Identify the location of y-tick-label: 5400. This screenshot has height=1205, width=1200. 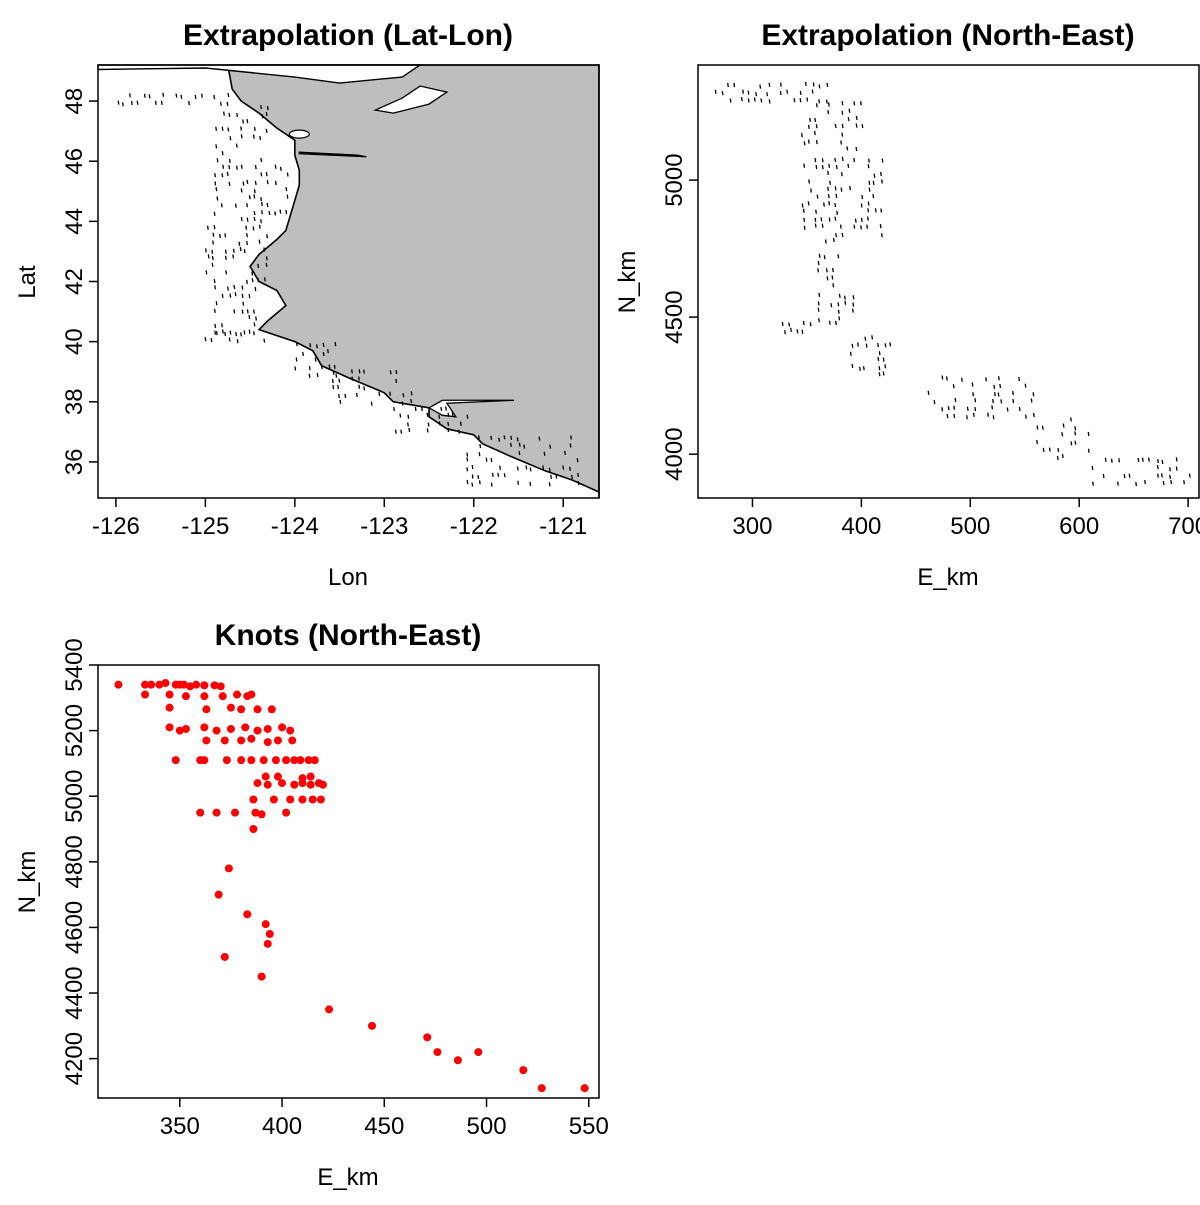
(74, 664).